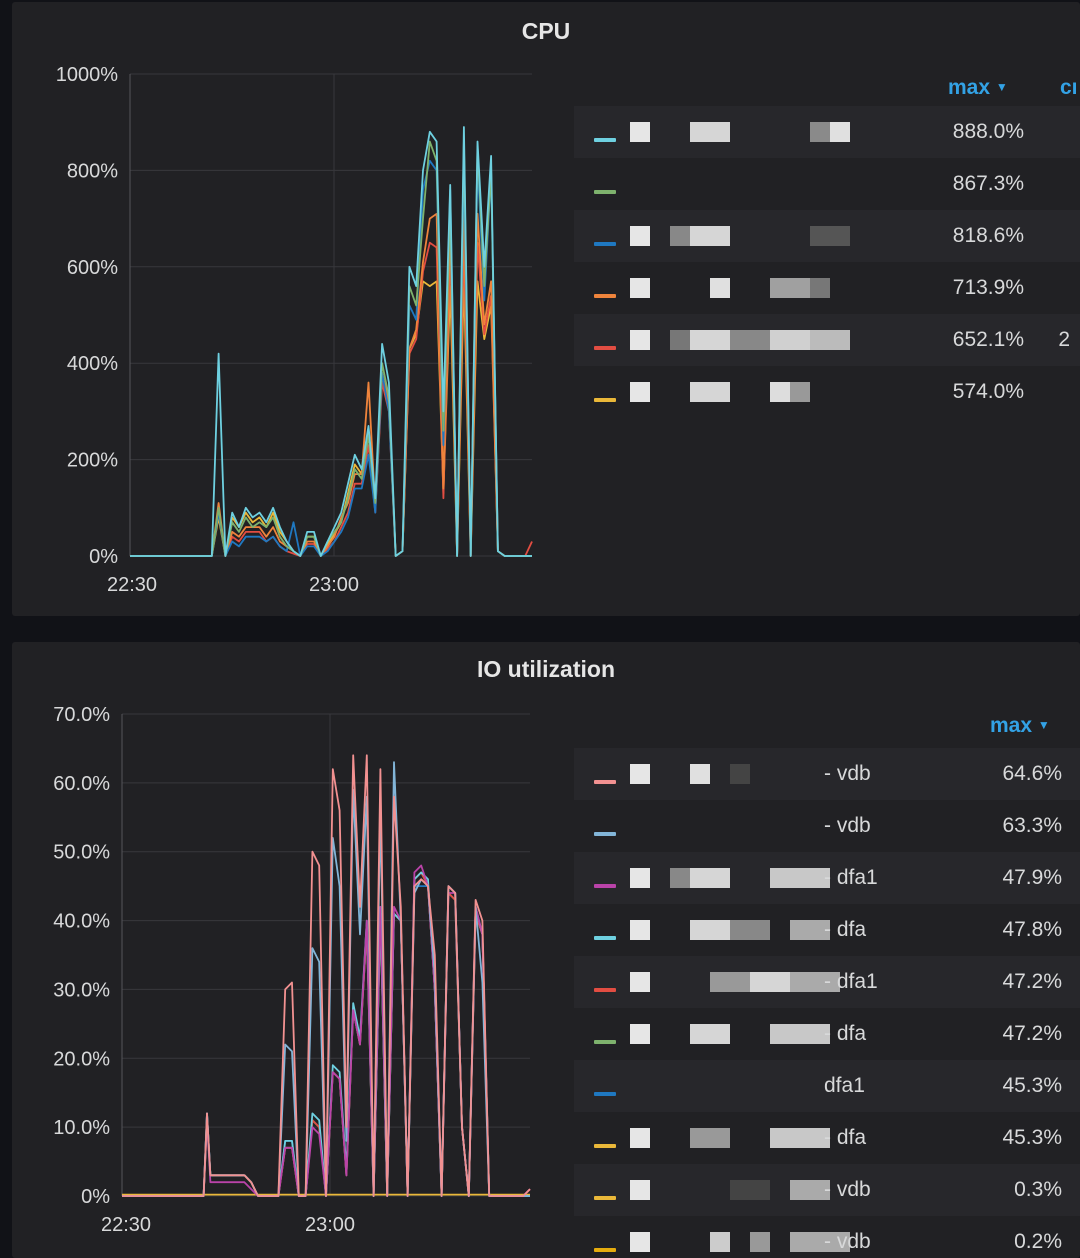  I want to click on legend-row: 867.3%, so click(827, 184).